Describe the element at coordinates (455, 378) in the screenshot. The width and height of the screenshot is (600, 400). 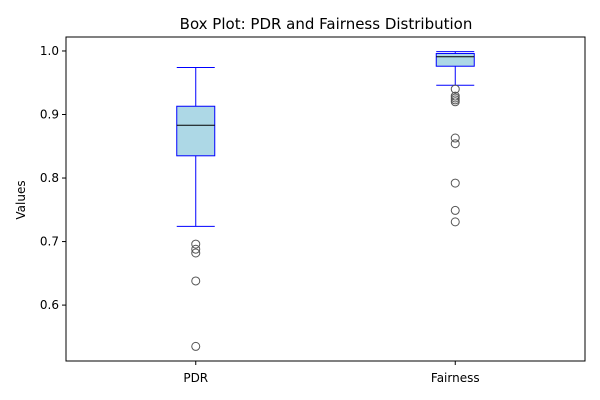
I see `x-tick-label: Fairness` at that location.